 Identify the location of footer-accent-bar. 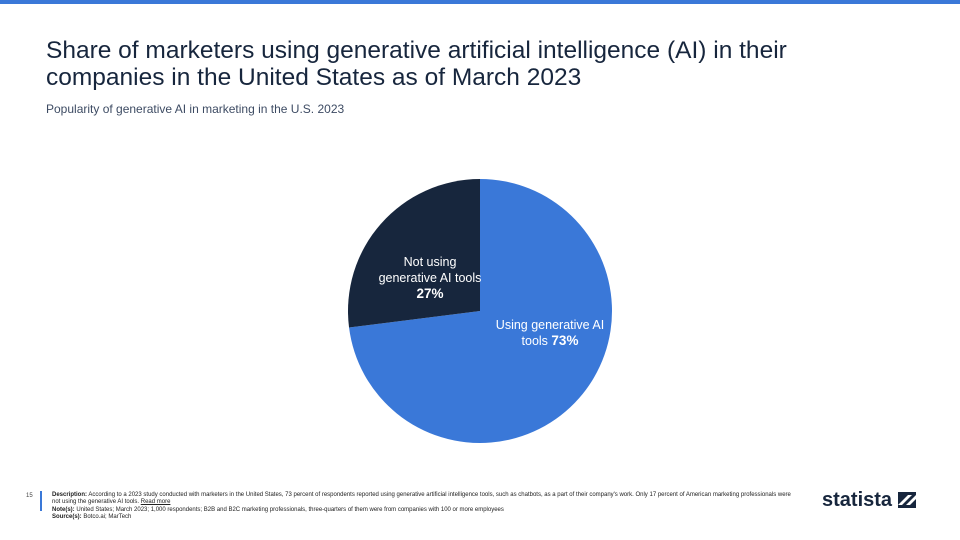
(41, 501).